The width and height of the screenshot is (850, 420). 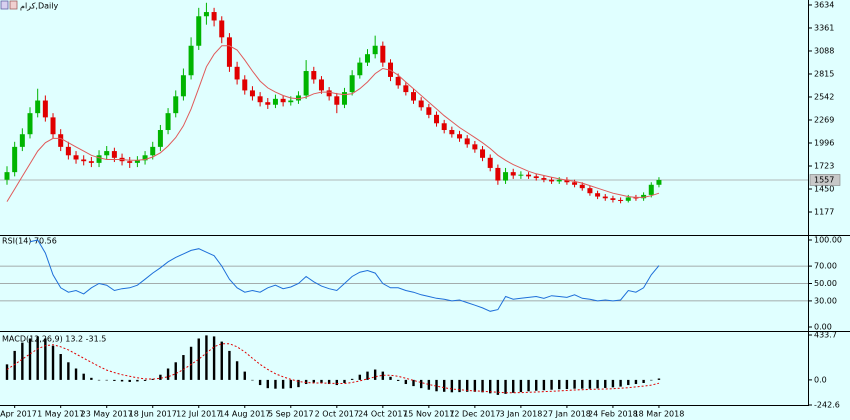 What do you see at coordinates (337, 414) in the screenshot?
I see `x-tick-label: 2 Oct 2017` at bounding box center [337, 414].